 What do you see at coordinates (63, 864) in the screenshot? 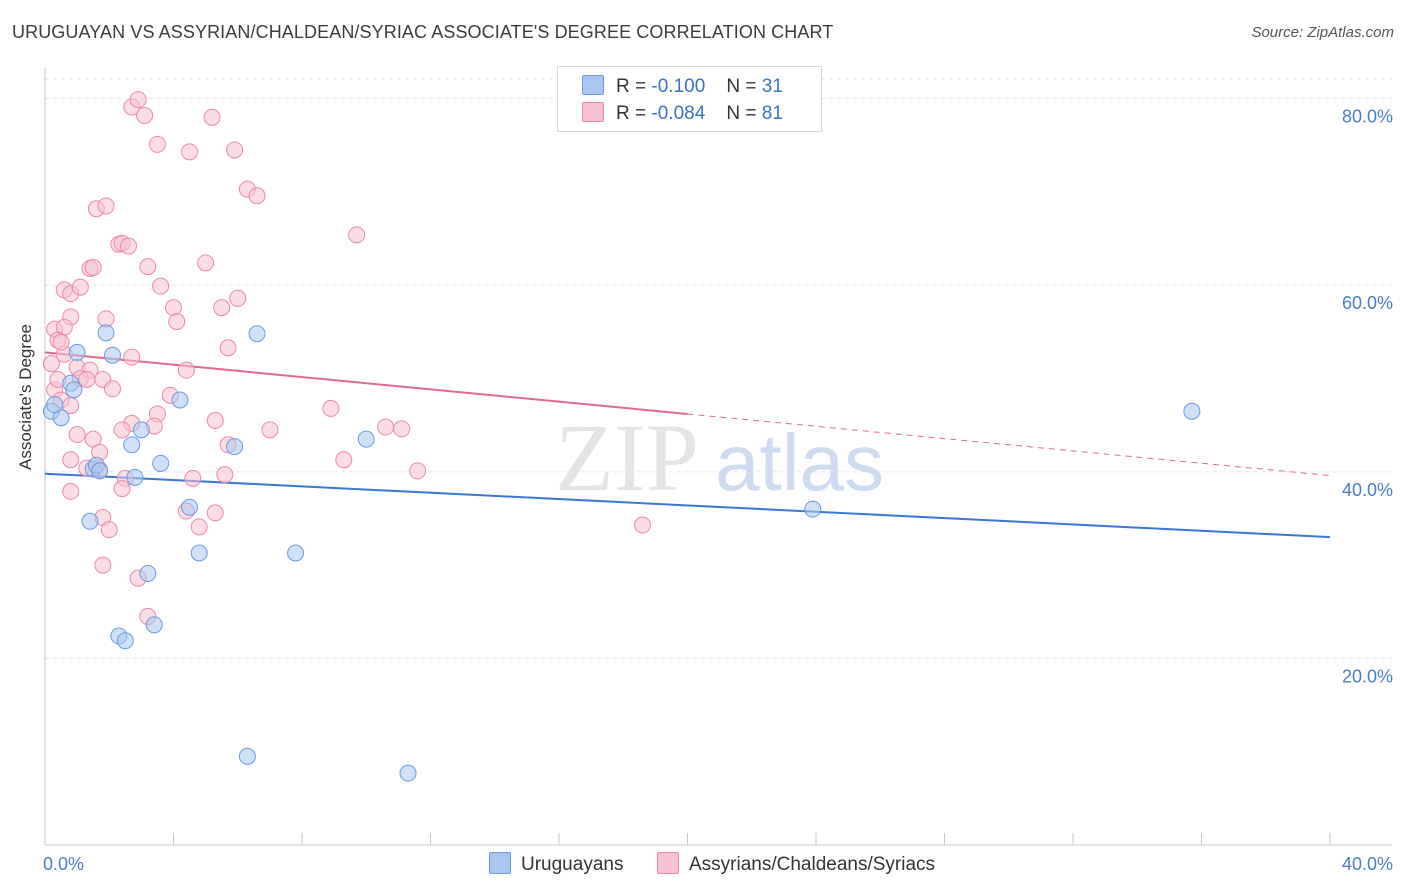
I see `x-tick-label-0: 0.0%` at bounding box center [63, 864].